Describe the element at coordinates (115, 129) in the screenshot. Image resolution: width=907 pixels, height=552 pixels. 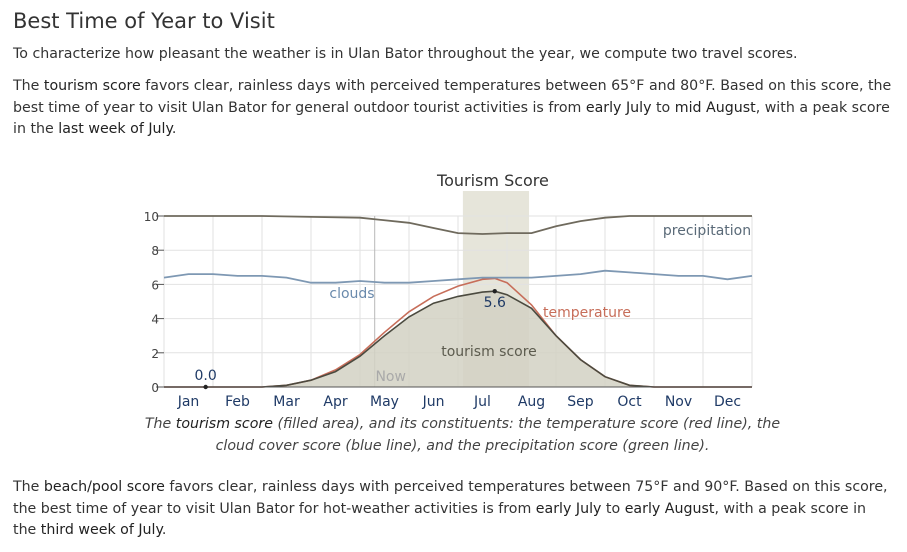
I see `peak-period: last week of July` at that location.